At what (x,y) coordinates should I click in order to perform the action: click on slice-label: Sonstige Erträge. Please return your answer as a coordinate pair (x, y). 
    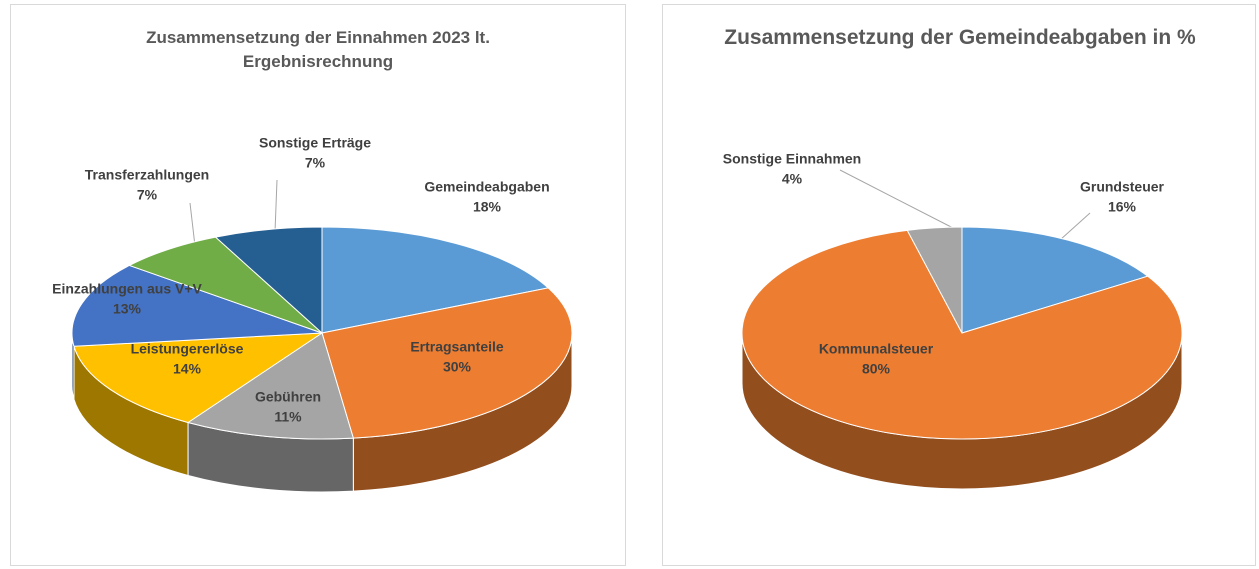
    Looking at the image, I should click on (315, 143).